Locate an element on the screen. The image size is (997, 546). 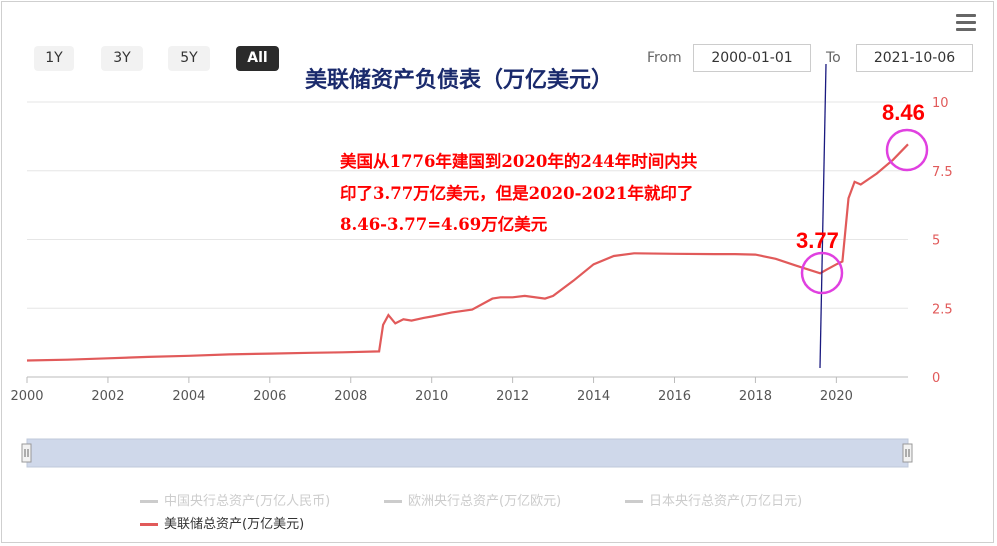
annotation-line-3: 8.46-3.77=4.69万亿美元 is located at coordinates (444, 224).